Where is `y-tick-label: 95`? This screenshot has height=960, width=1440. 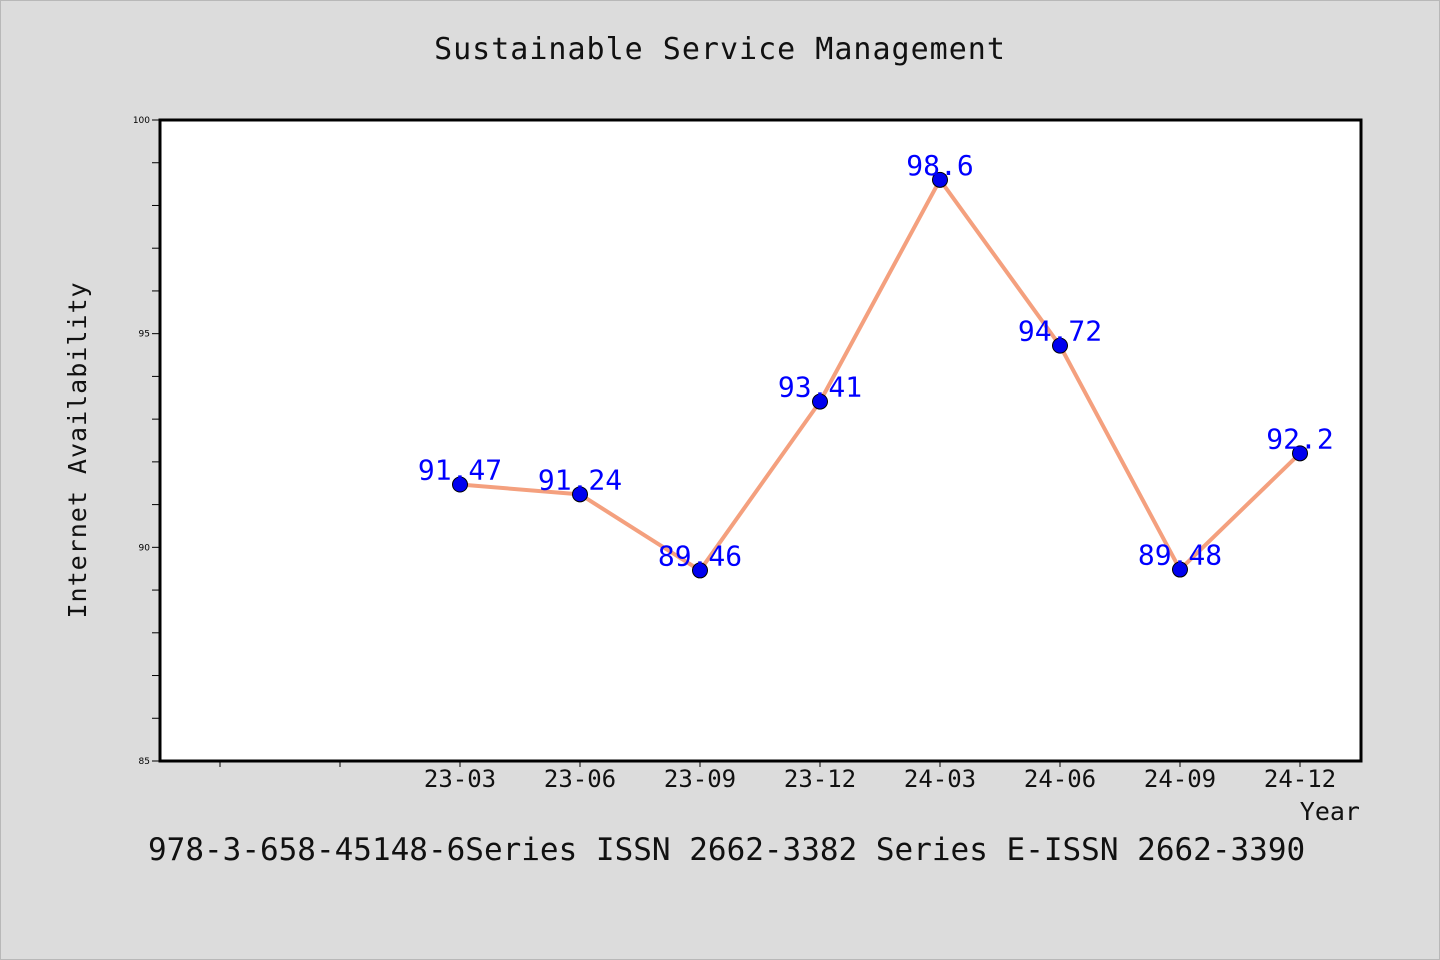 y-tick-label: 95 is located at coordinates (144, 335).